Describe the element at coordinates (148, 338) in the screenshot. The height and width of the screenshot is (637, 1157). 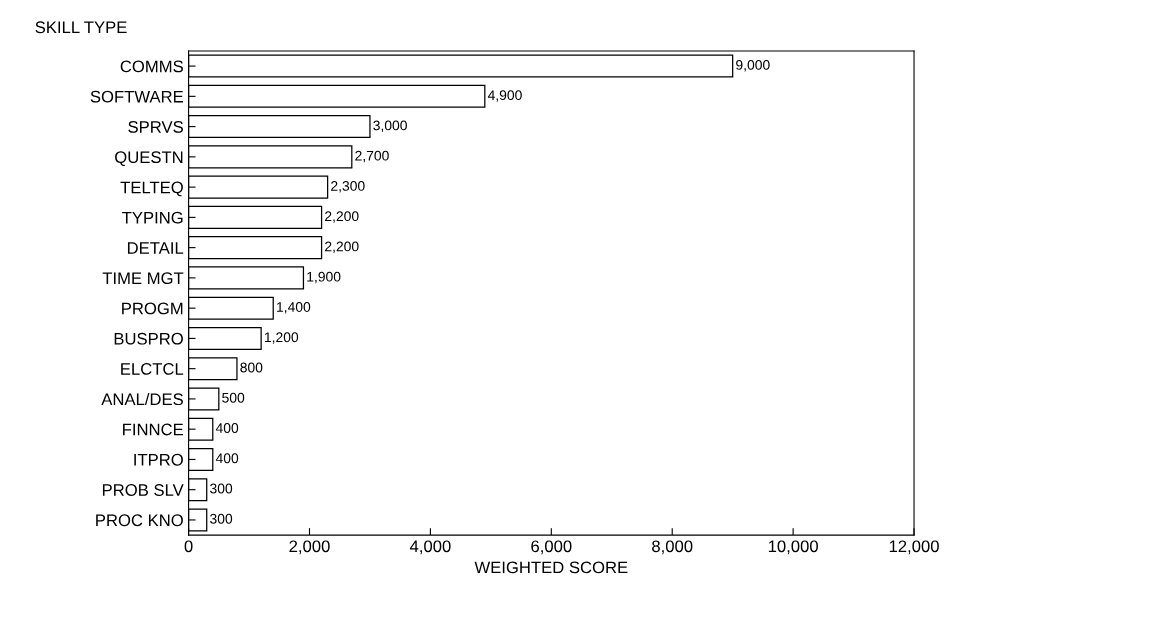
I see `y-tick-label: BUSPRO` at that location.